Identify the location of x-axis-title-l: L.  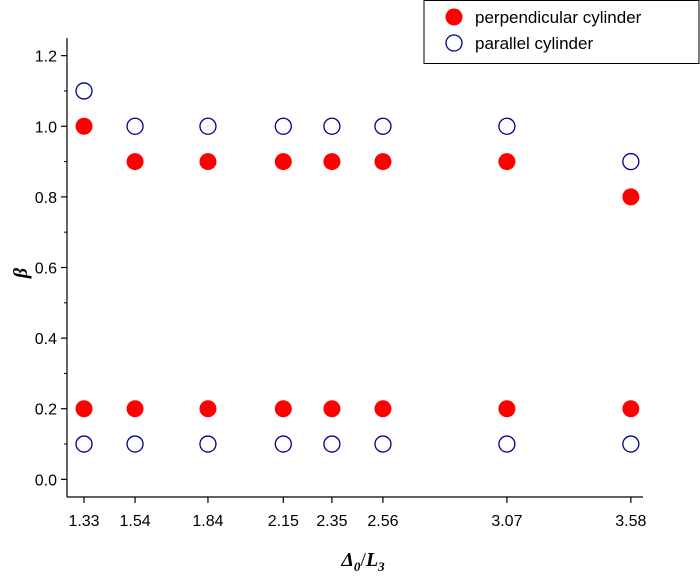
(371, 560).